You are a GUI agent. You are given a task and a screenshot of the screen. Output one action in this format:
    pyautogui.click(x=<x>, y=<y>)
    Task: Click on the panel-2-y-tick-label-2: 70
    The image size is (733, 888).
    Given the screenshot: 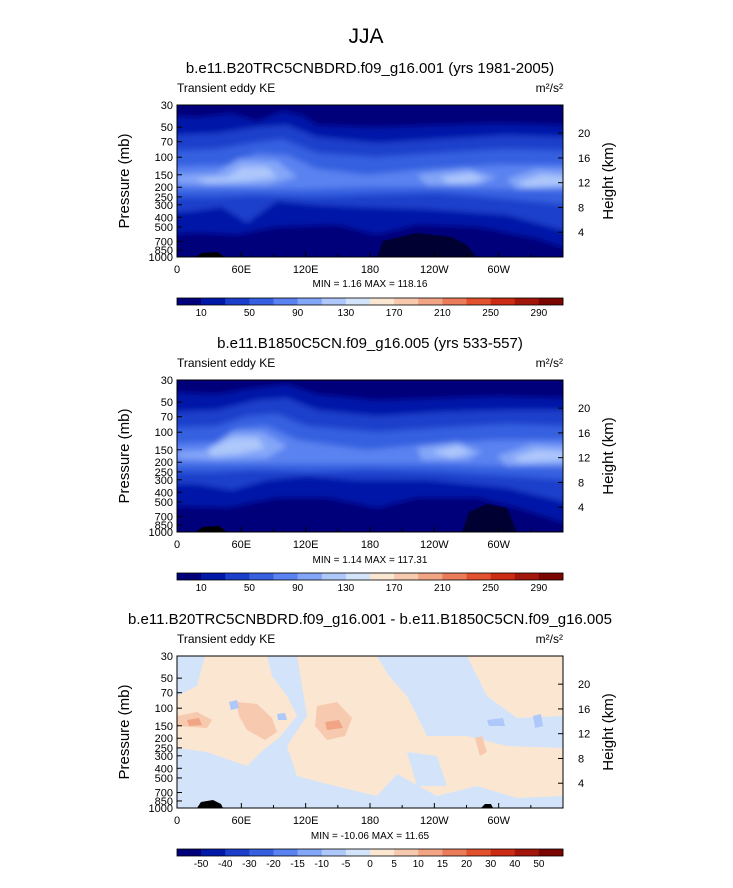 What is the action you would take?
    pyautogui.click(x=167, y=418)
    